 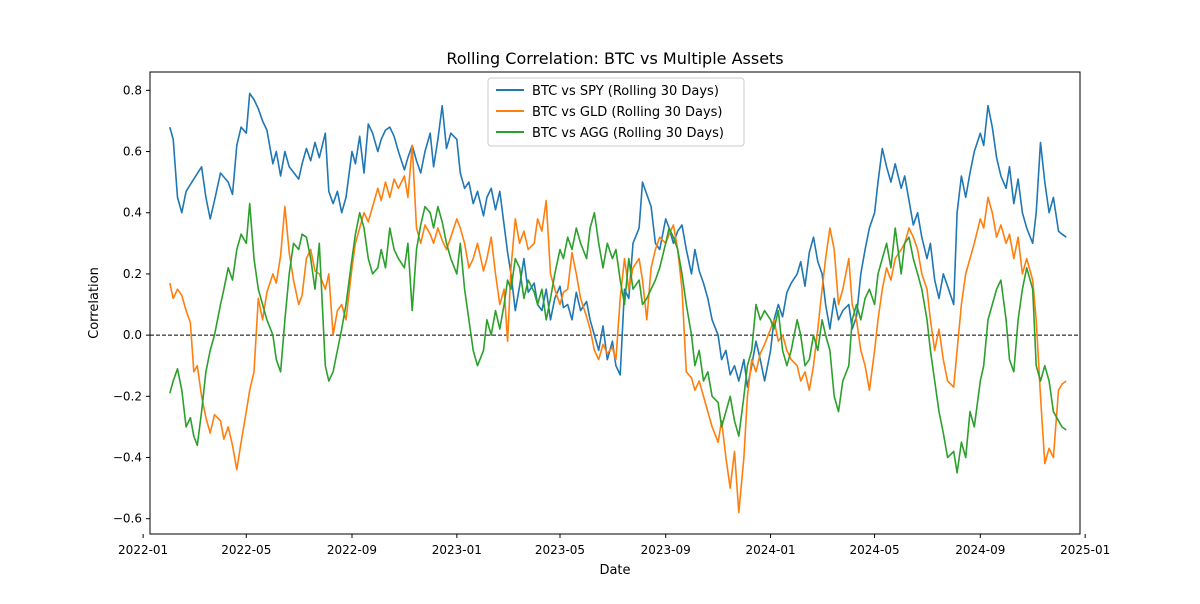 I want to click on x-tick-label: 2022-05, so click(x=246, y=550).